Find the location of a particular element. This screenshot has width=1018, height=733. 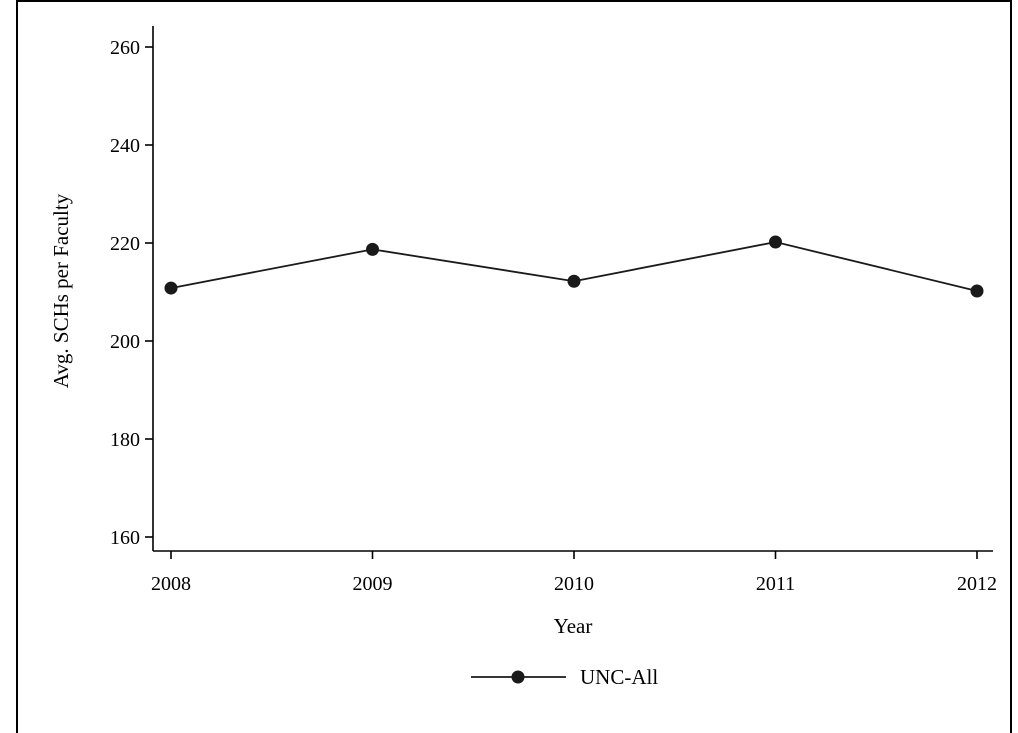

x-tick-label: 2011 is located at coordinates (775, 584).